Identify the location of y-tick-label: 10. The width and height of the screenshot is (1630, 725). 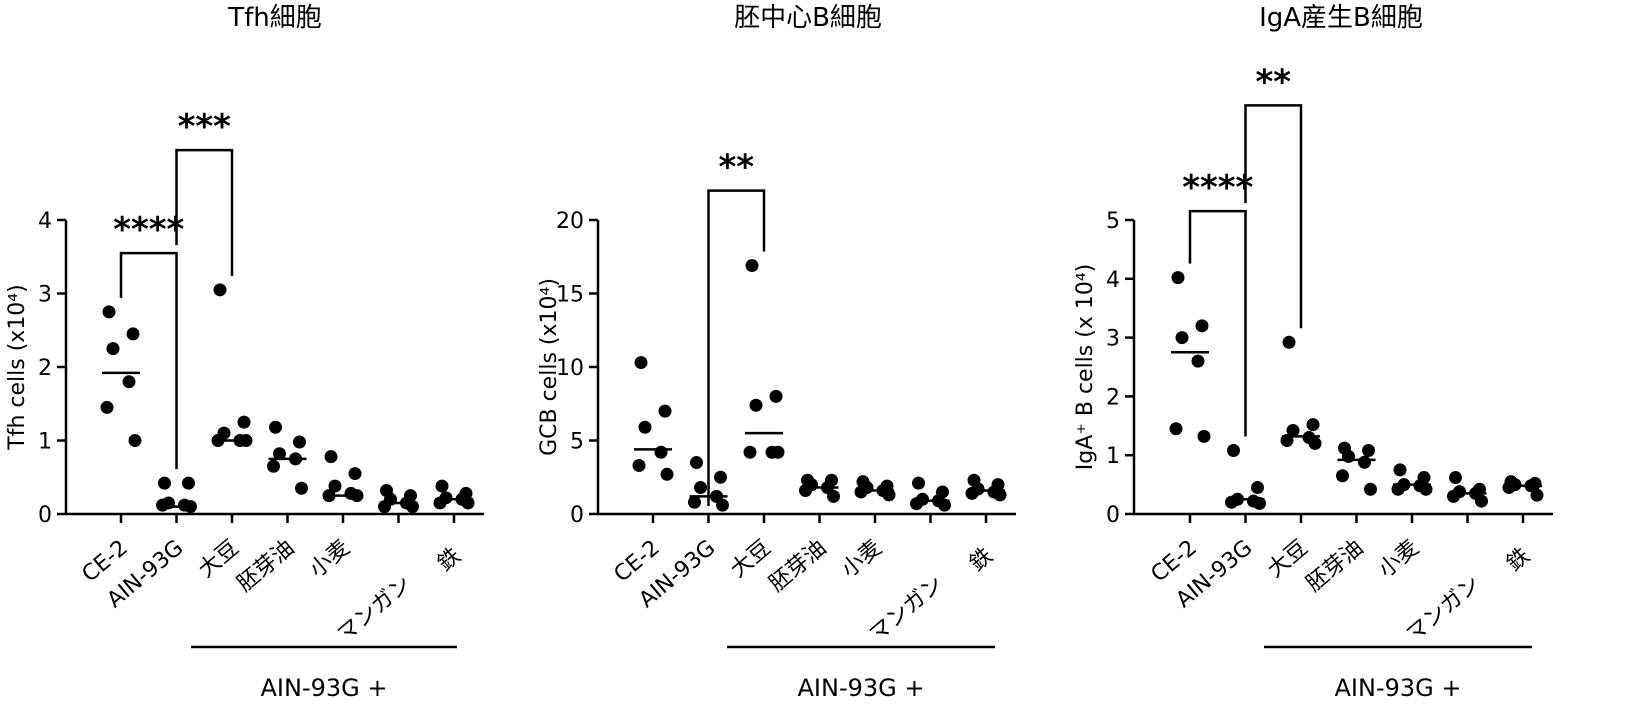
(570, 368).